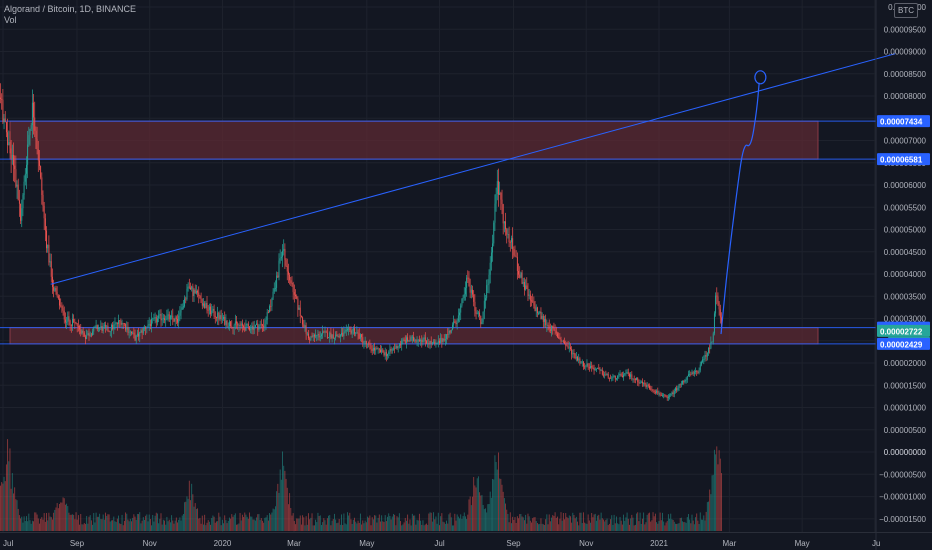 Image resolution: width=932 pixels, height=550 pixels. What do you see at coordinates (906, 10) in the screenshot?
I see `currency-badge: BTC` at bounding box center [906, 10].